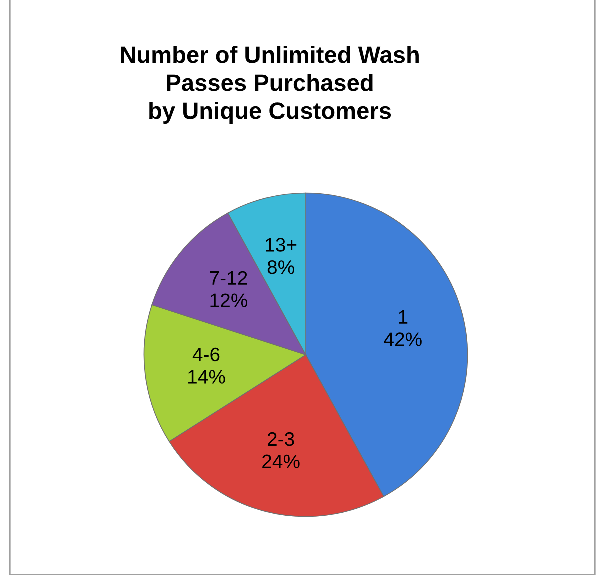 This screenshot has width=600, height=575. I want to click on chart-title: Number of Unlimited Wash Passes Purchased by Unique Customers, so click(270, 85).